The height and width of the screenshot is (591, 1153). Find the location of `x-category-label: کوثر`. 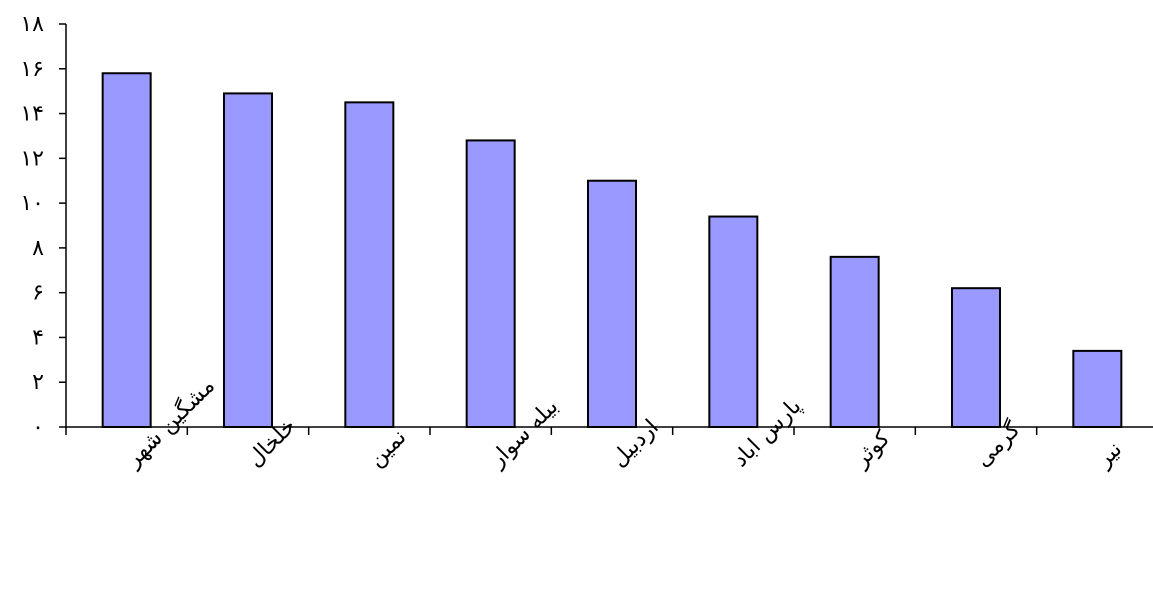

x-category-label: کوثر is located at coordinates (872, 449).